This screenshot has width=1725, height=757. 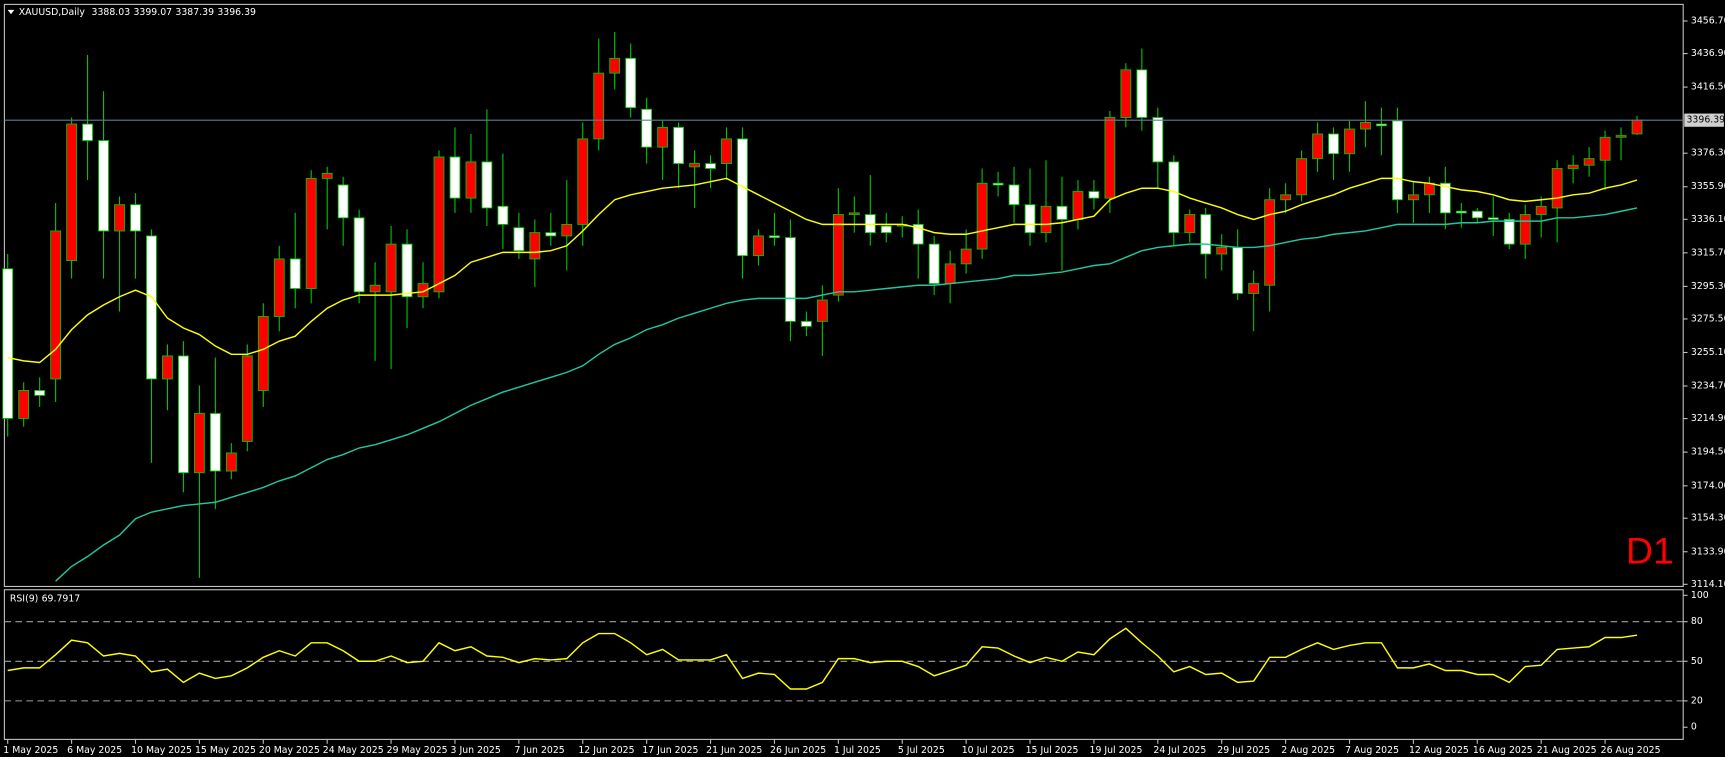 I want to click on rsi-title: RSI(9), so click(x=24, y=598).